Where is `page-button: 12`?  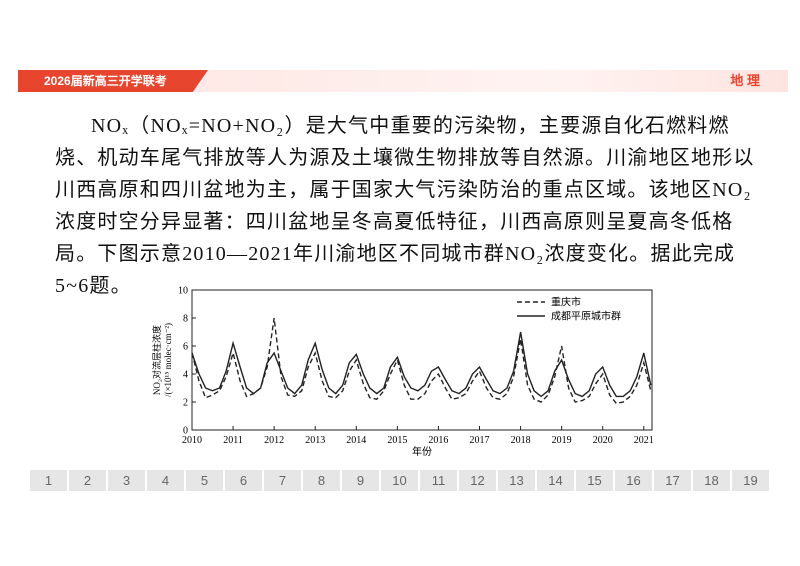 page-button: 12 is located at coordinates (477, 480).